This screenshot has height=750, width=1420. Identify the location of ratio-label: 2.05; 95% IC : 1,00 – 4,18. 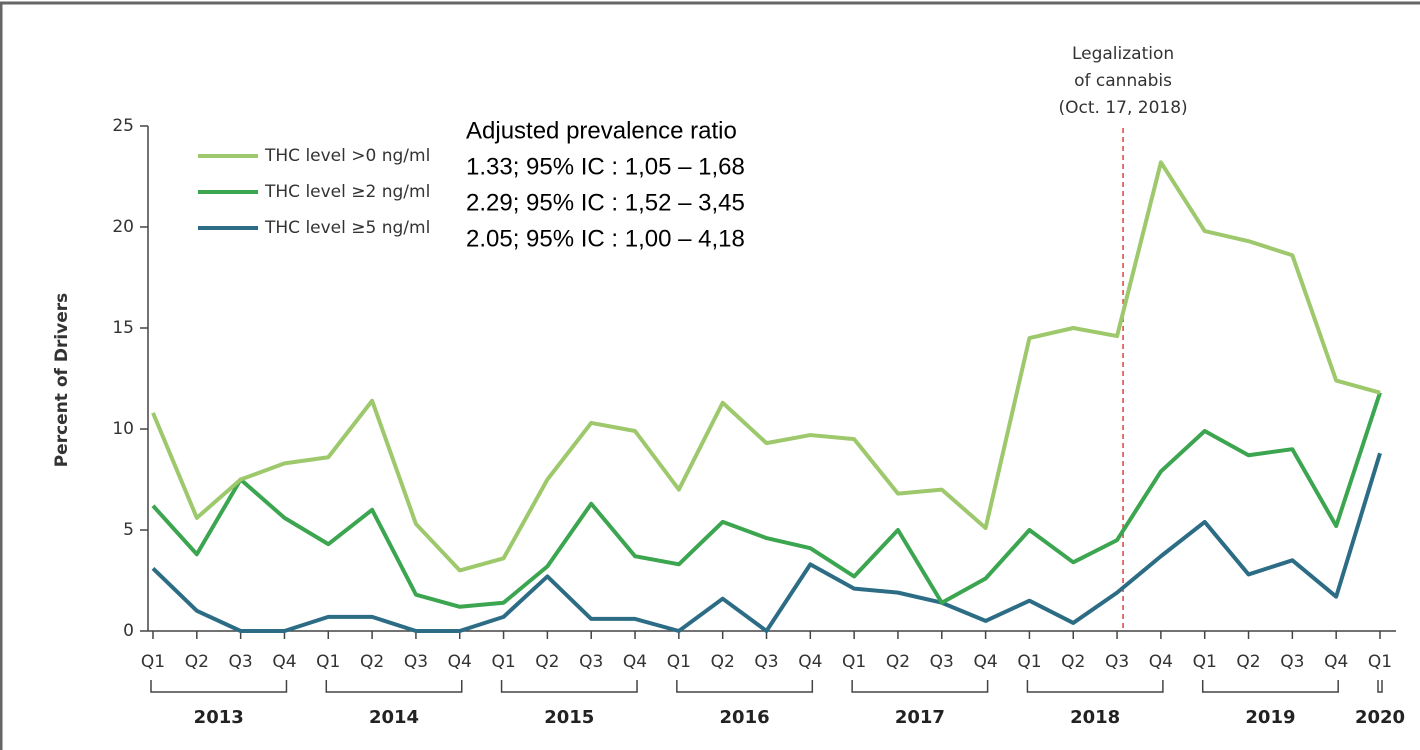
(605, 238).